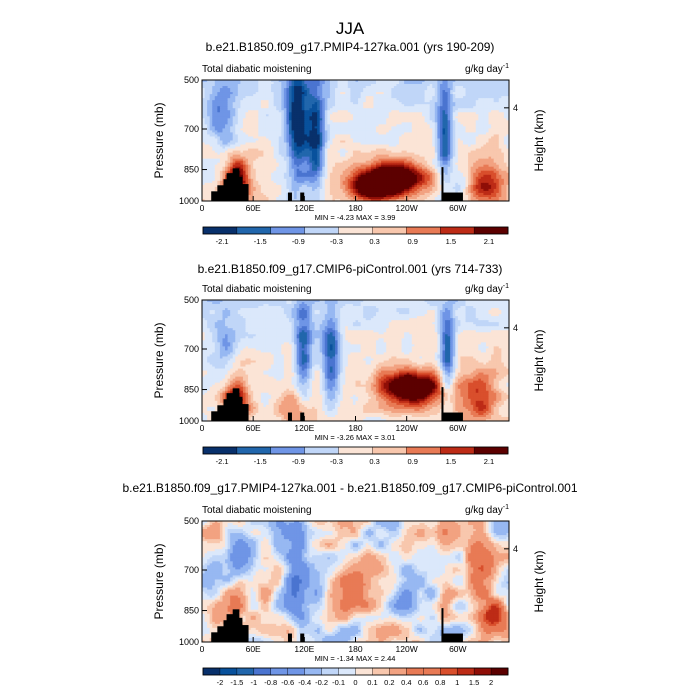 This screenshot has height=700, width=700. What do you see at coordinates (257, 69) in the screenshot?
I see `panel-left-label: Total diabatic moistening` at bounding box center [257, 69].